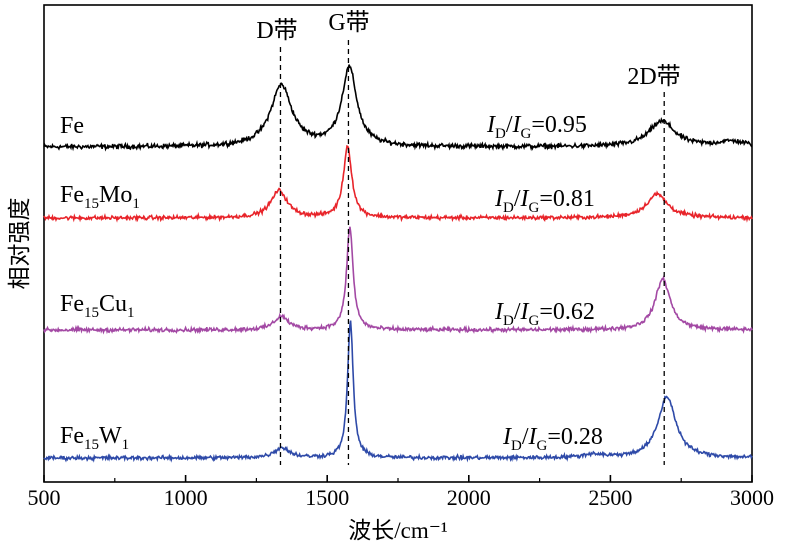 The image size is (787, 550). Describe the element at coordinates (97, 306) in the screenshot. I see `series-label-Fe15Cu1: Fe15Cu1` at that location.